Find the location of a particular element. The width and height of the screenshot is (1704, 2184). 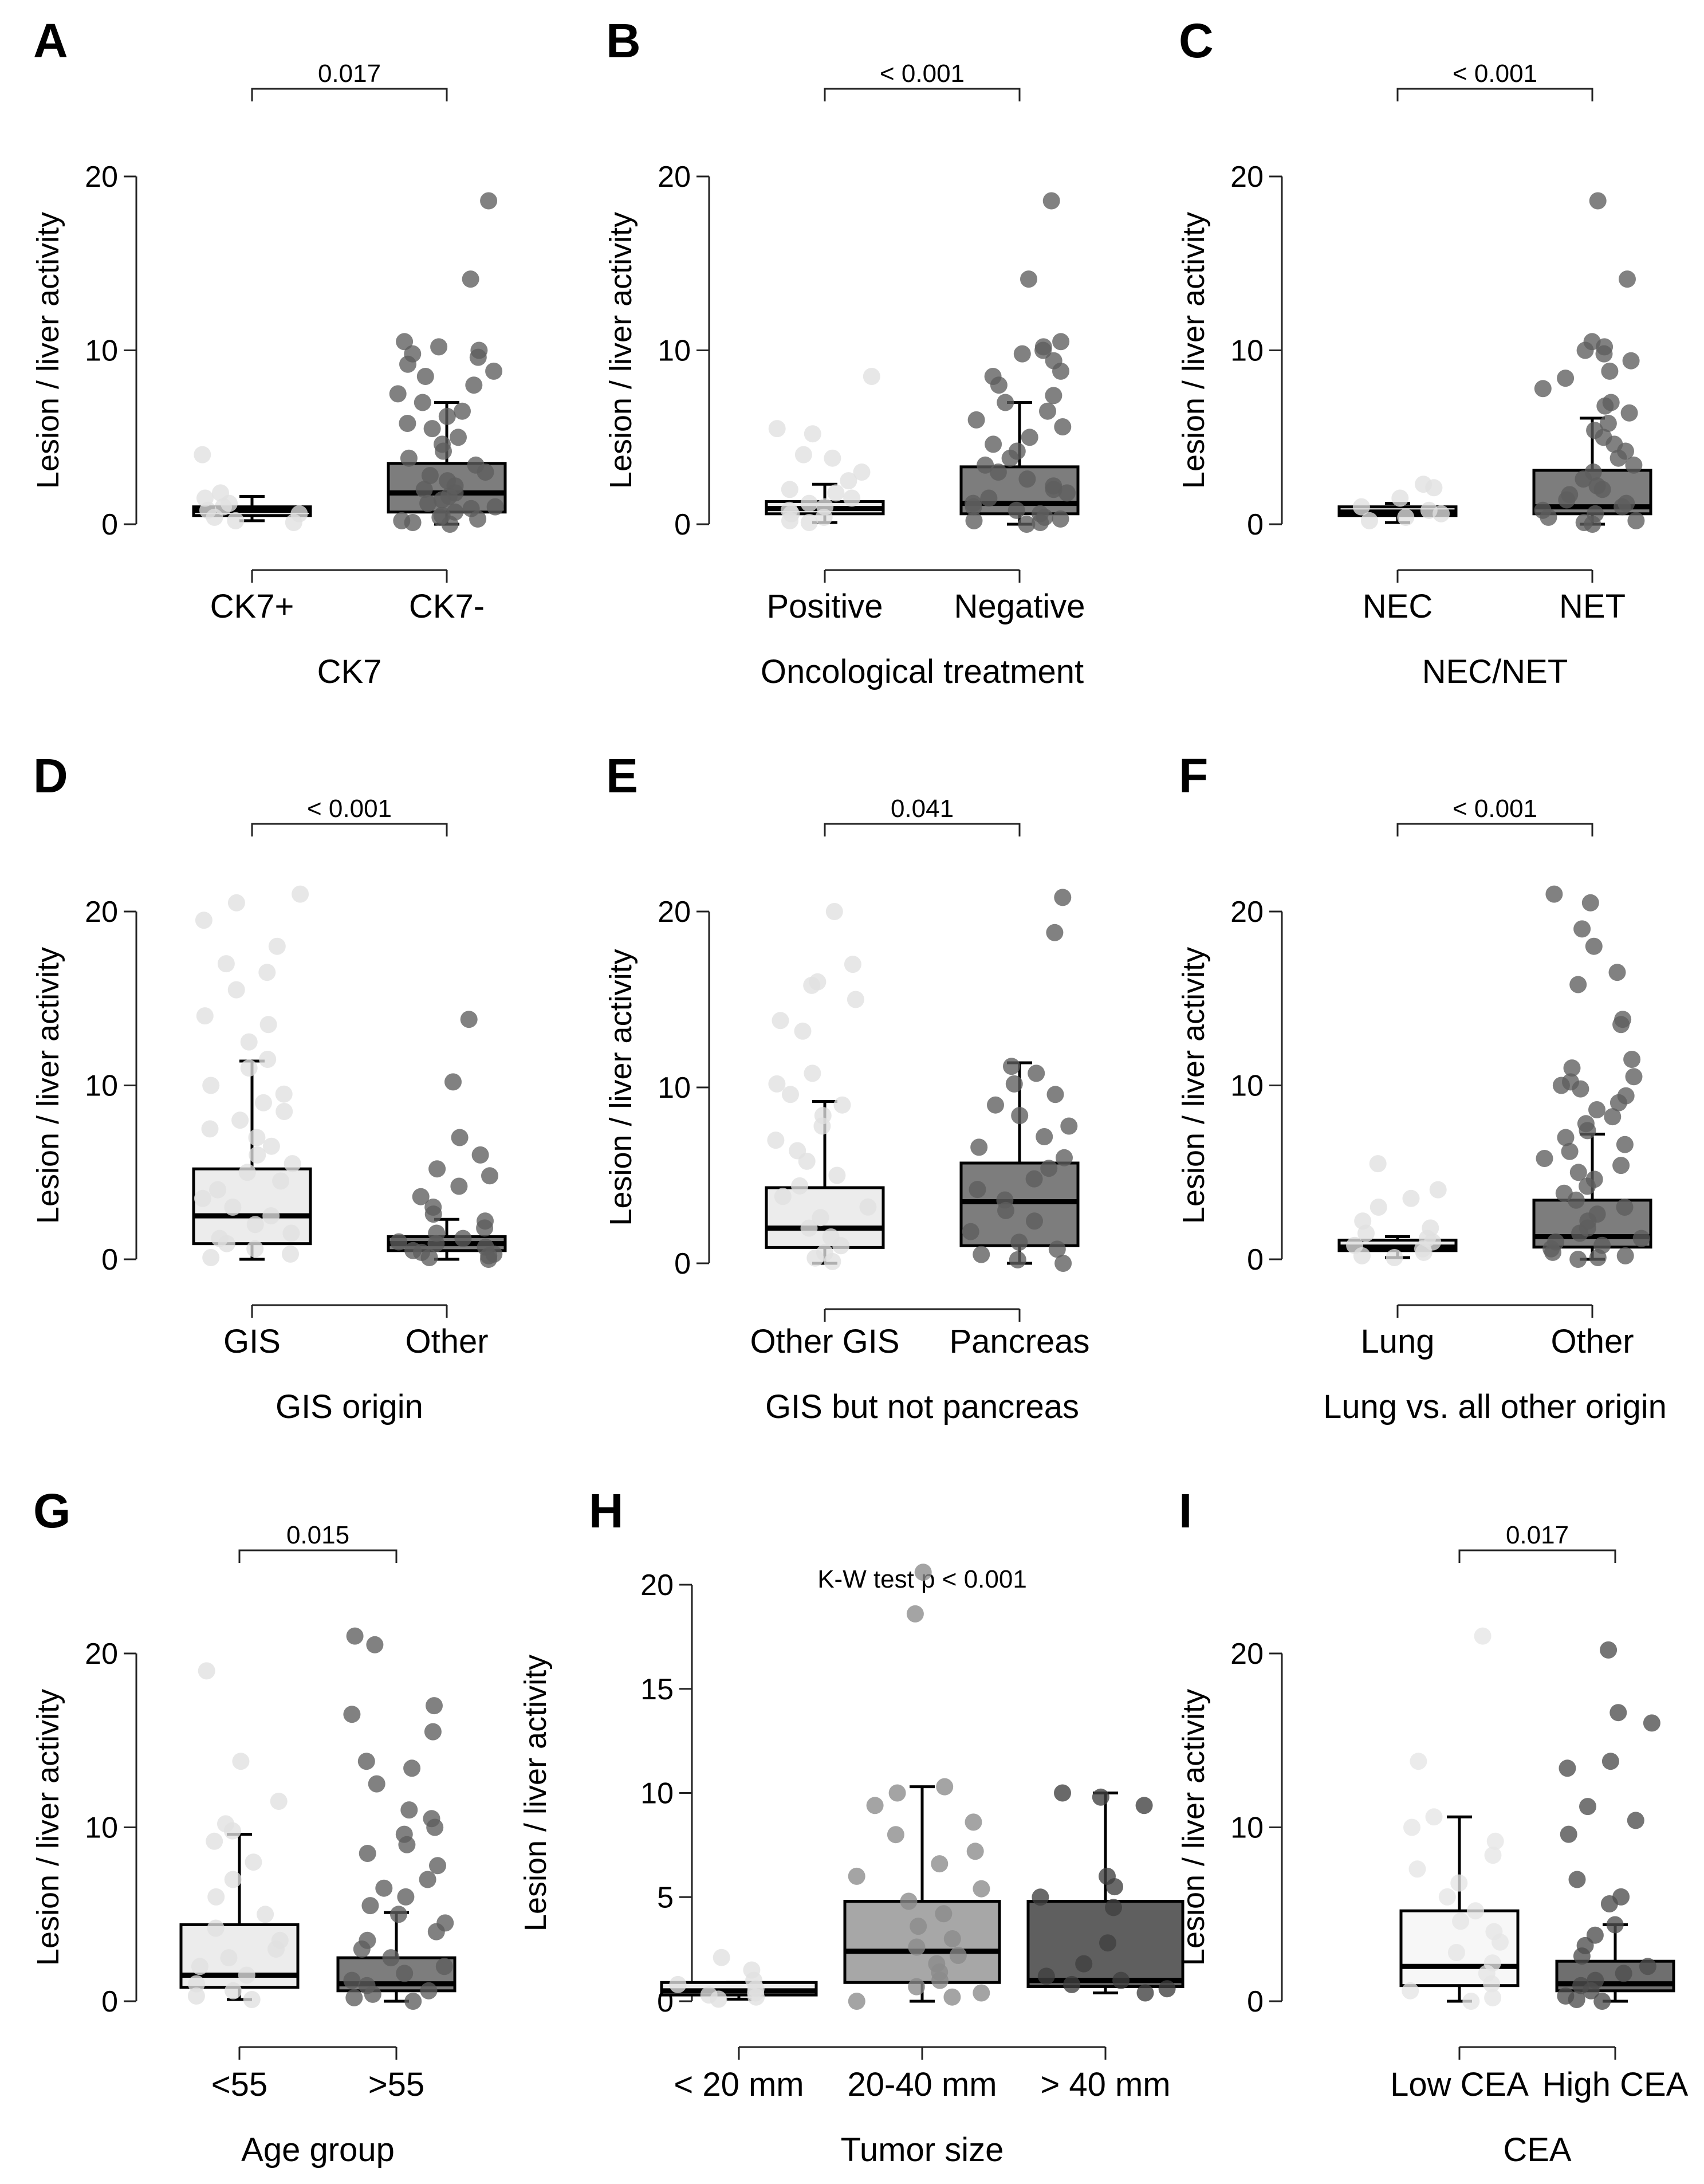

x-axis-label: Age group is located at coordinates (318, 2150).